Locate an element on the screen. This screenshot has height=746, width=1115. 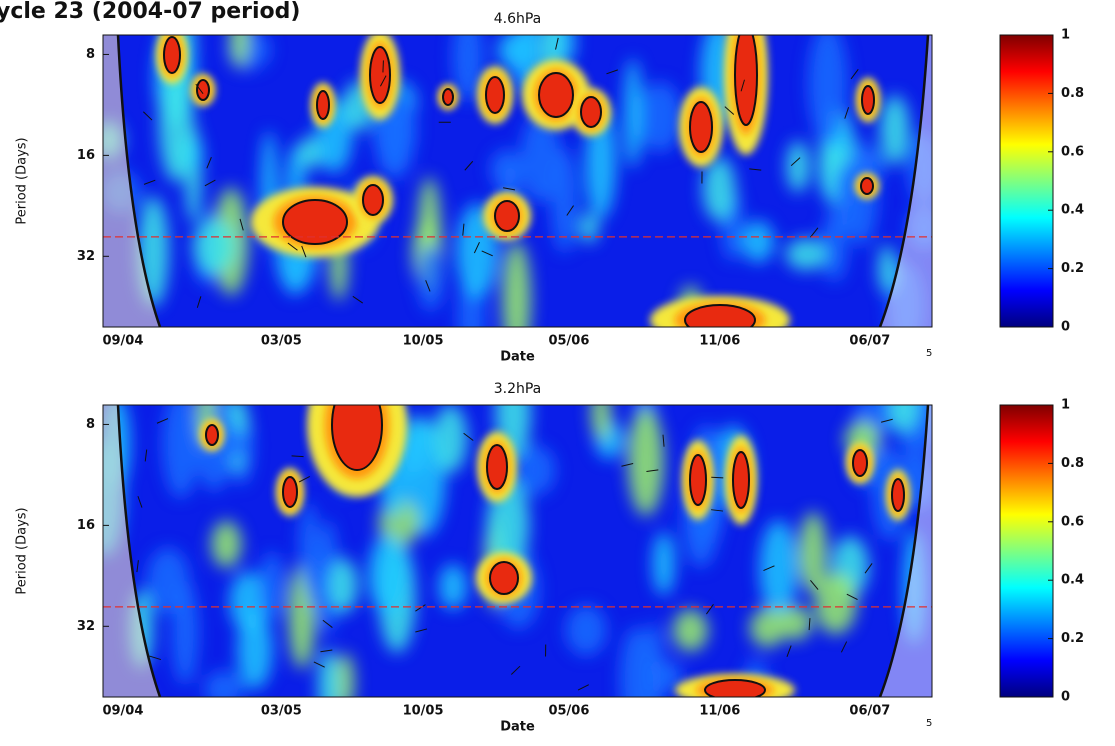
panel-title: 3.2hPa is located at coordinates (518, 389).